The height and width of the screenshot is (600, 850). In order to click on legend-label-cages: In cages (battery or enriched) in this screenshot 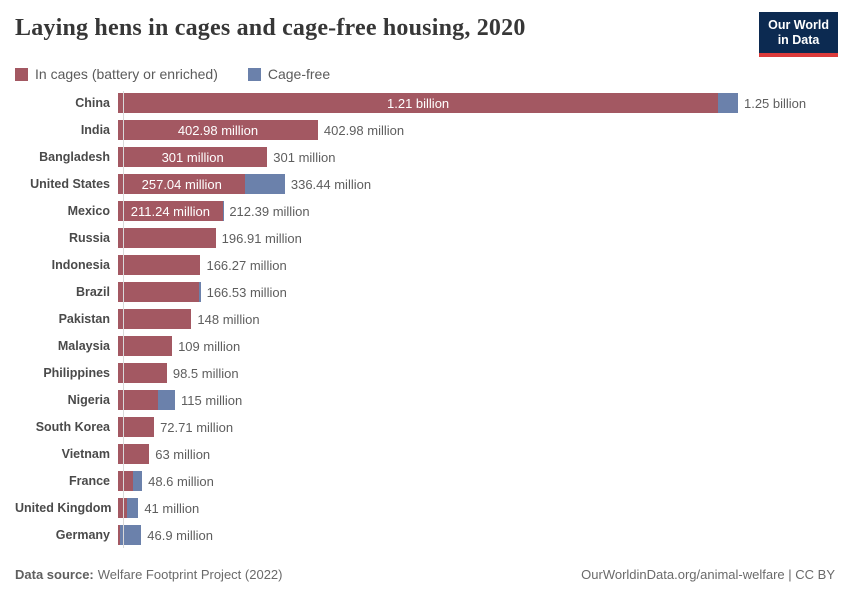, I will do `click(126, 74)`.